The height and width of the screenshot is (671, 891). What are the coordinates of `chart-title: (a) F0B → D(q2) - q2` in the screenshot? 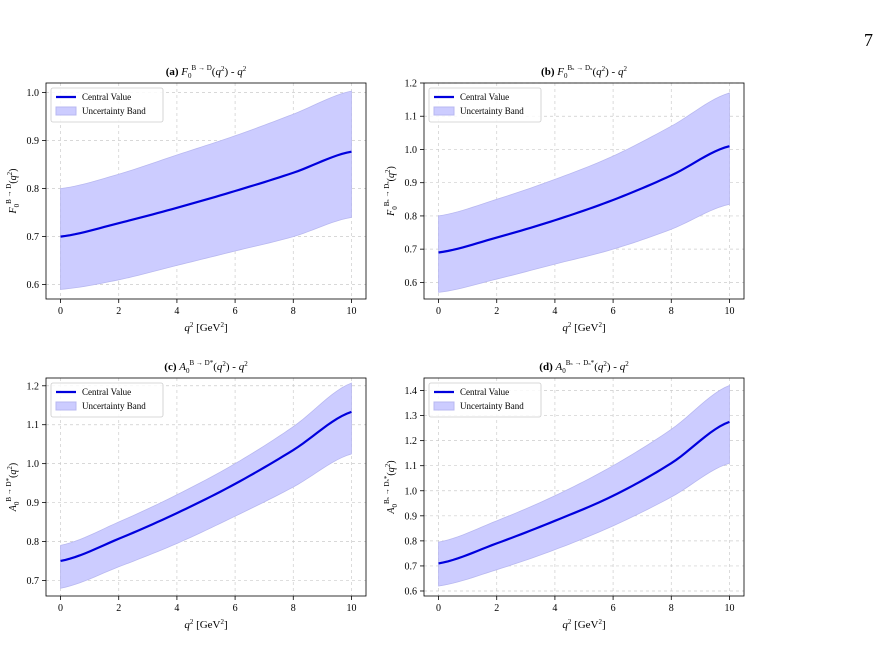 It's located at (206, 72).